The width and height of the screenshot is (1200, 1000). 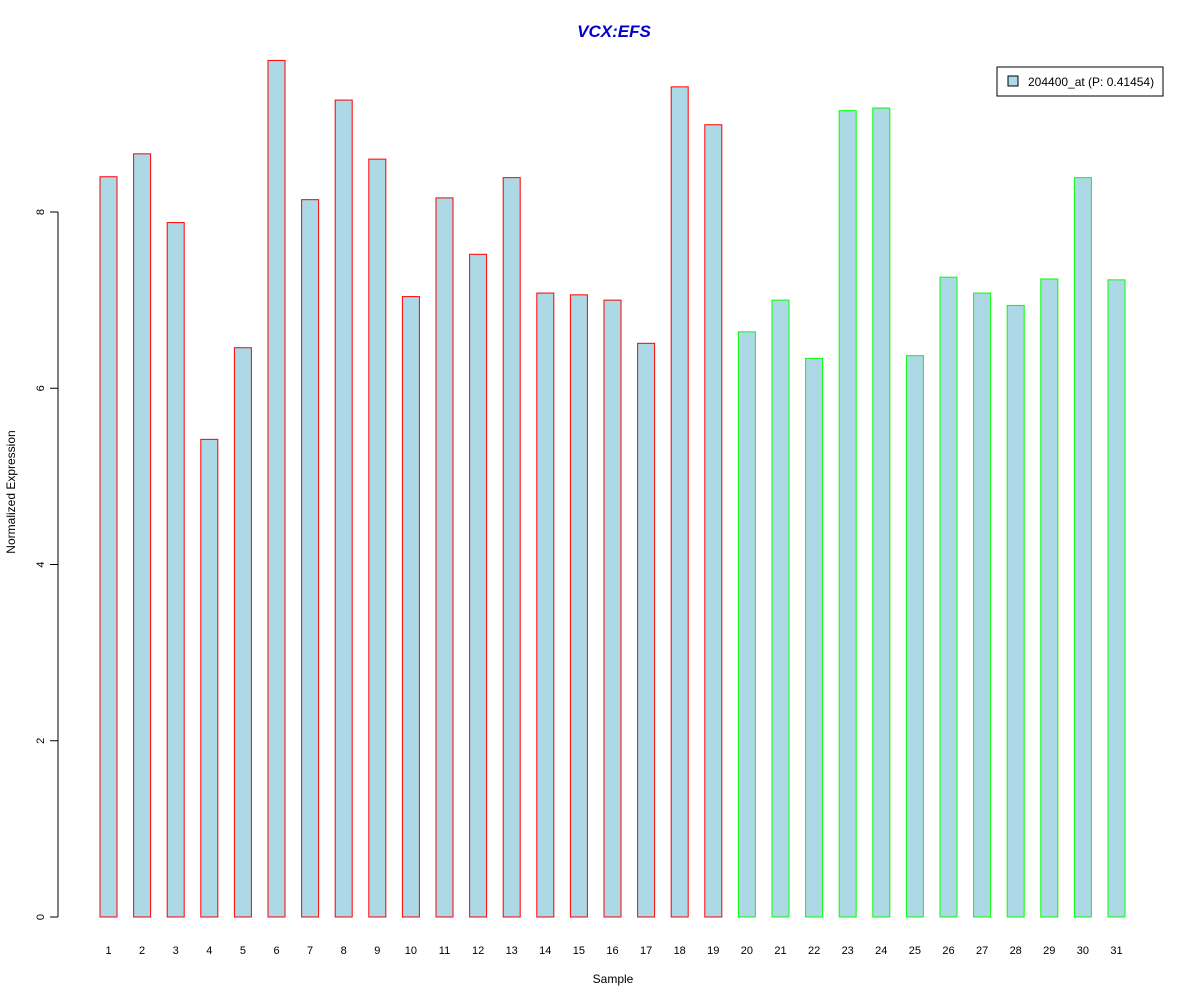 I want to click on x-tick-label: 31, so click(x=1116, y=951).